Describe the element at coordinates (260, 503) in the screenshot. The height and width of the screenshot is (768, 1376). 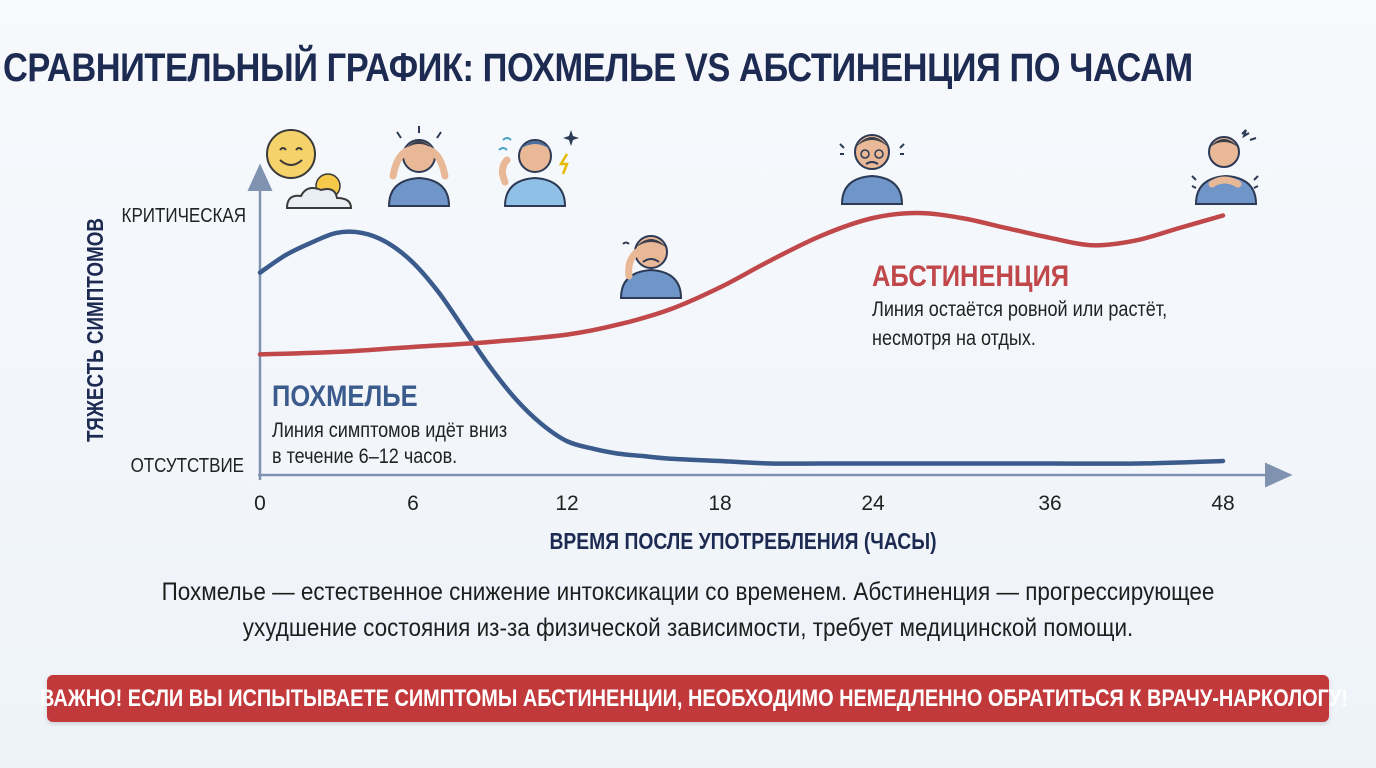
I see `x-tick-label: 0` at that location.